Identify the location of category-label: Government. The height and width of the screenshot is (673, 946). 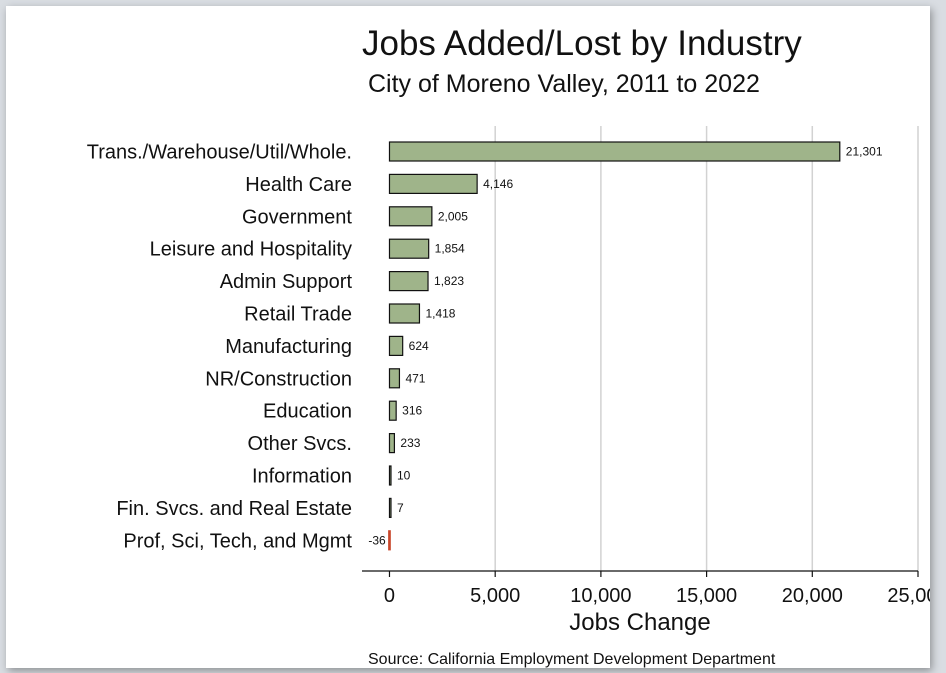
(297, 217).